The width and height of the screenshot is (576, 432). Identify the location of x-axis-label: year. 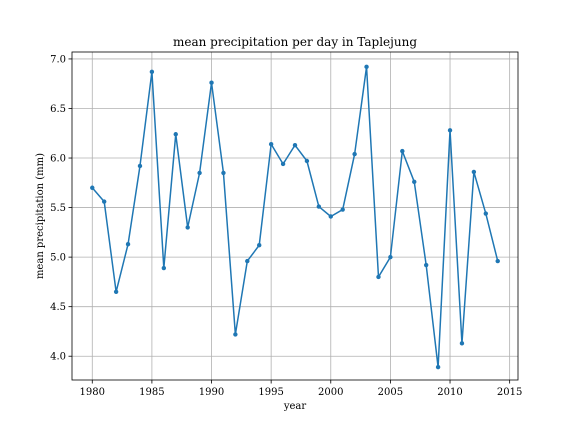
(295, 406).